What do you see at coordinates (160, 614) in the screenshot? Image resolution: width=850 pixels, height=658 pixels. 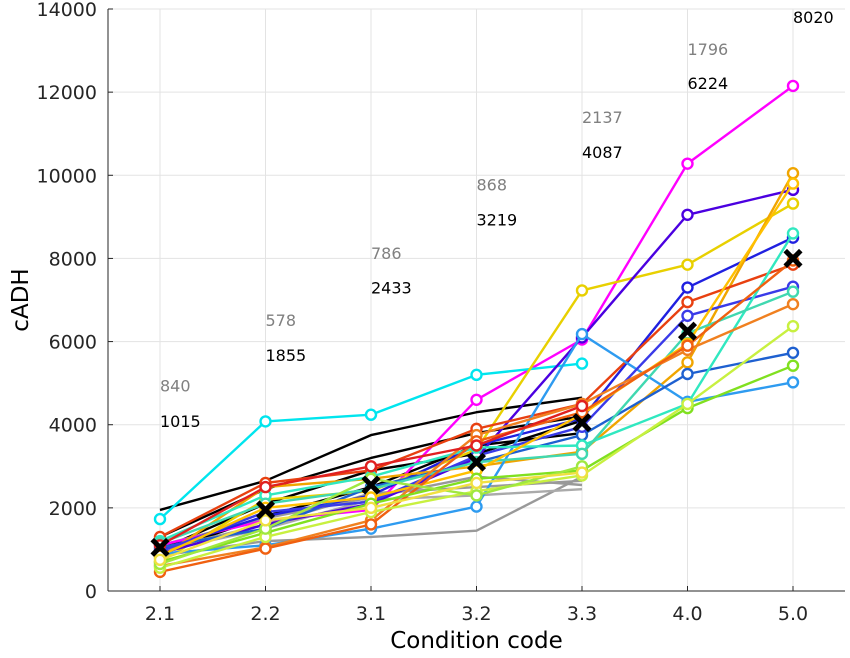 I see `x-tick-label: 2.1` at bounding box center [160, 614].